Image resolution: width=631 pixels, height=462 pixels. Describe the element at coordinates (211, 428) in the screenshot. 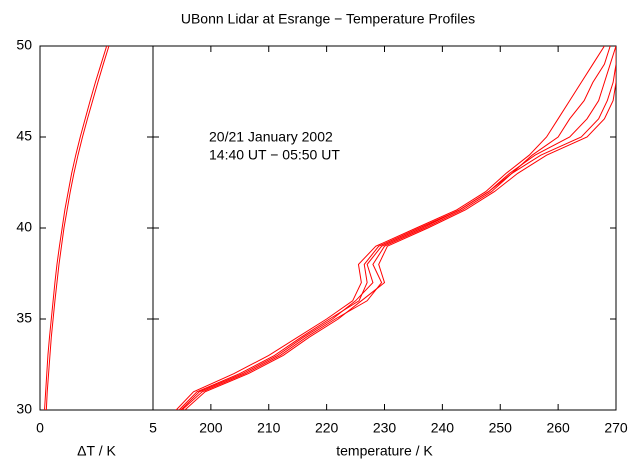

I see `x-tick-label: 200` at that location.